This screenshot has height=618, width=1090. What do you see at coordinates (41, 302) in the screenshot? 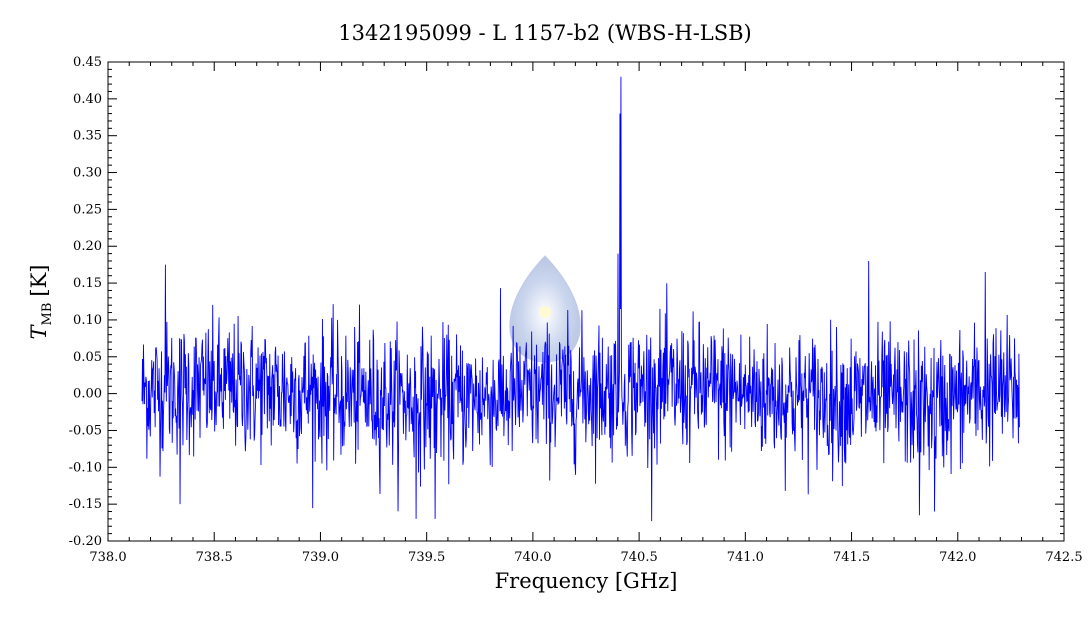
I see `y-axis-label: TMB [K]` at bounding box center [41, 302].